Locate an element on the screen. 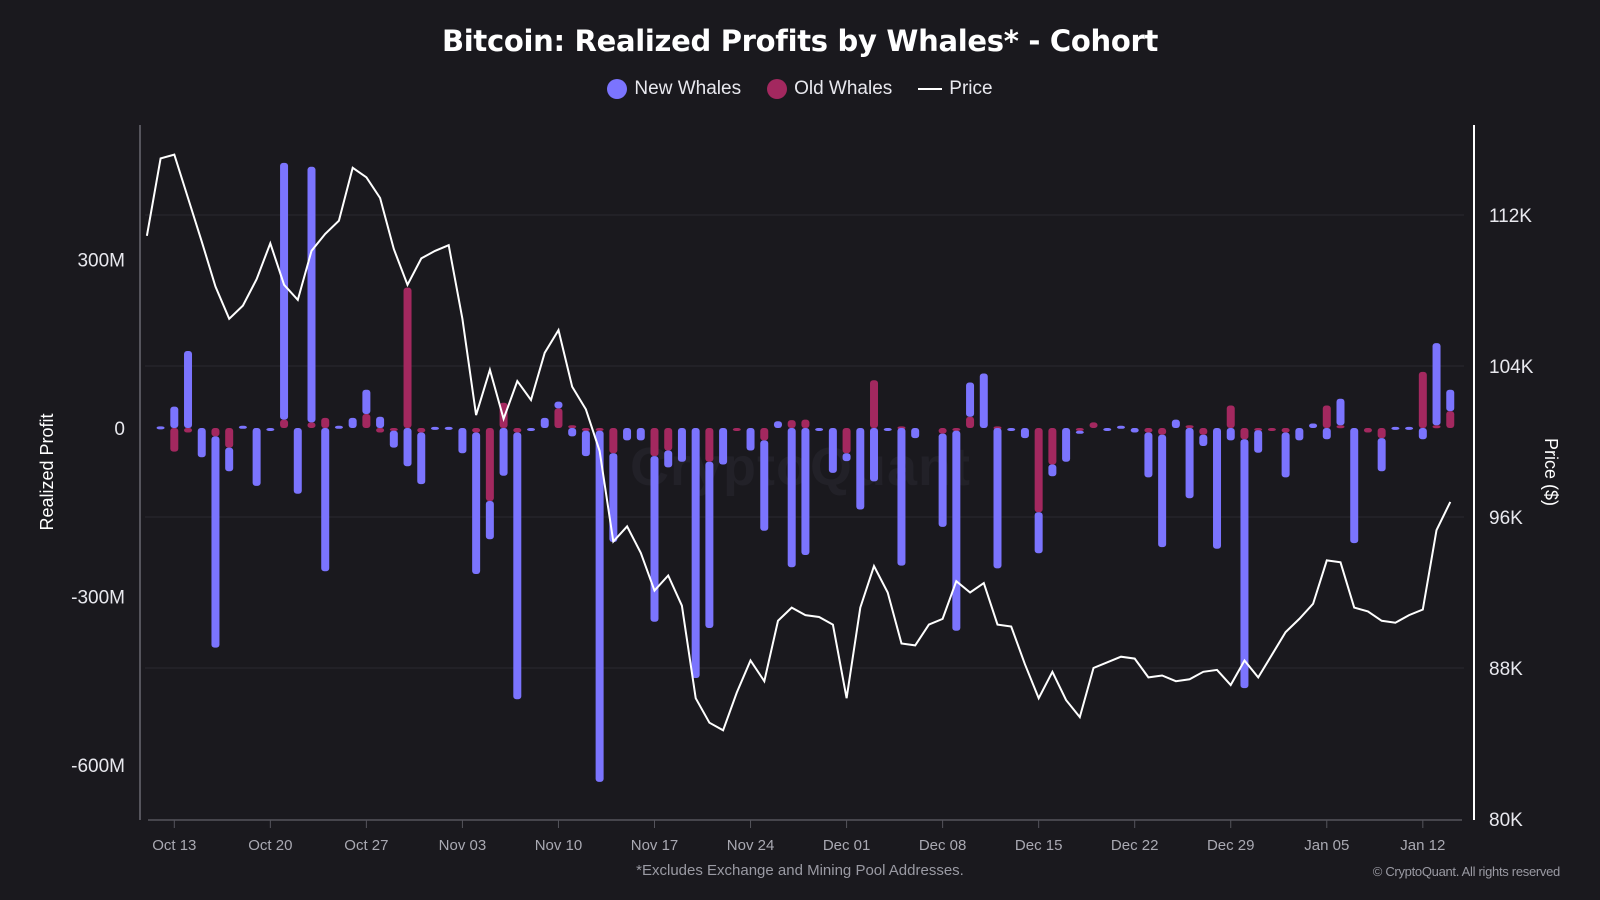 The width and height of the screenshot is (1600, 900). legend-item-new-whales: New Whales is located at coordinates (674, 89).